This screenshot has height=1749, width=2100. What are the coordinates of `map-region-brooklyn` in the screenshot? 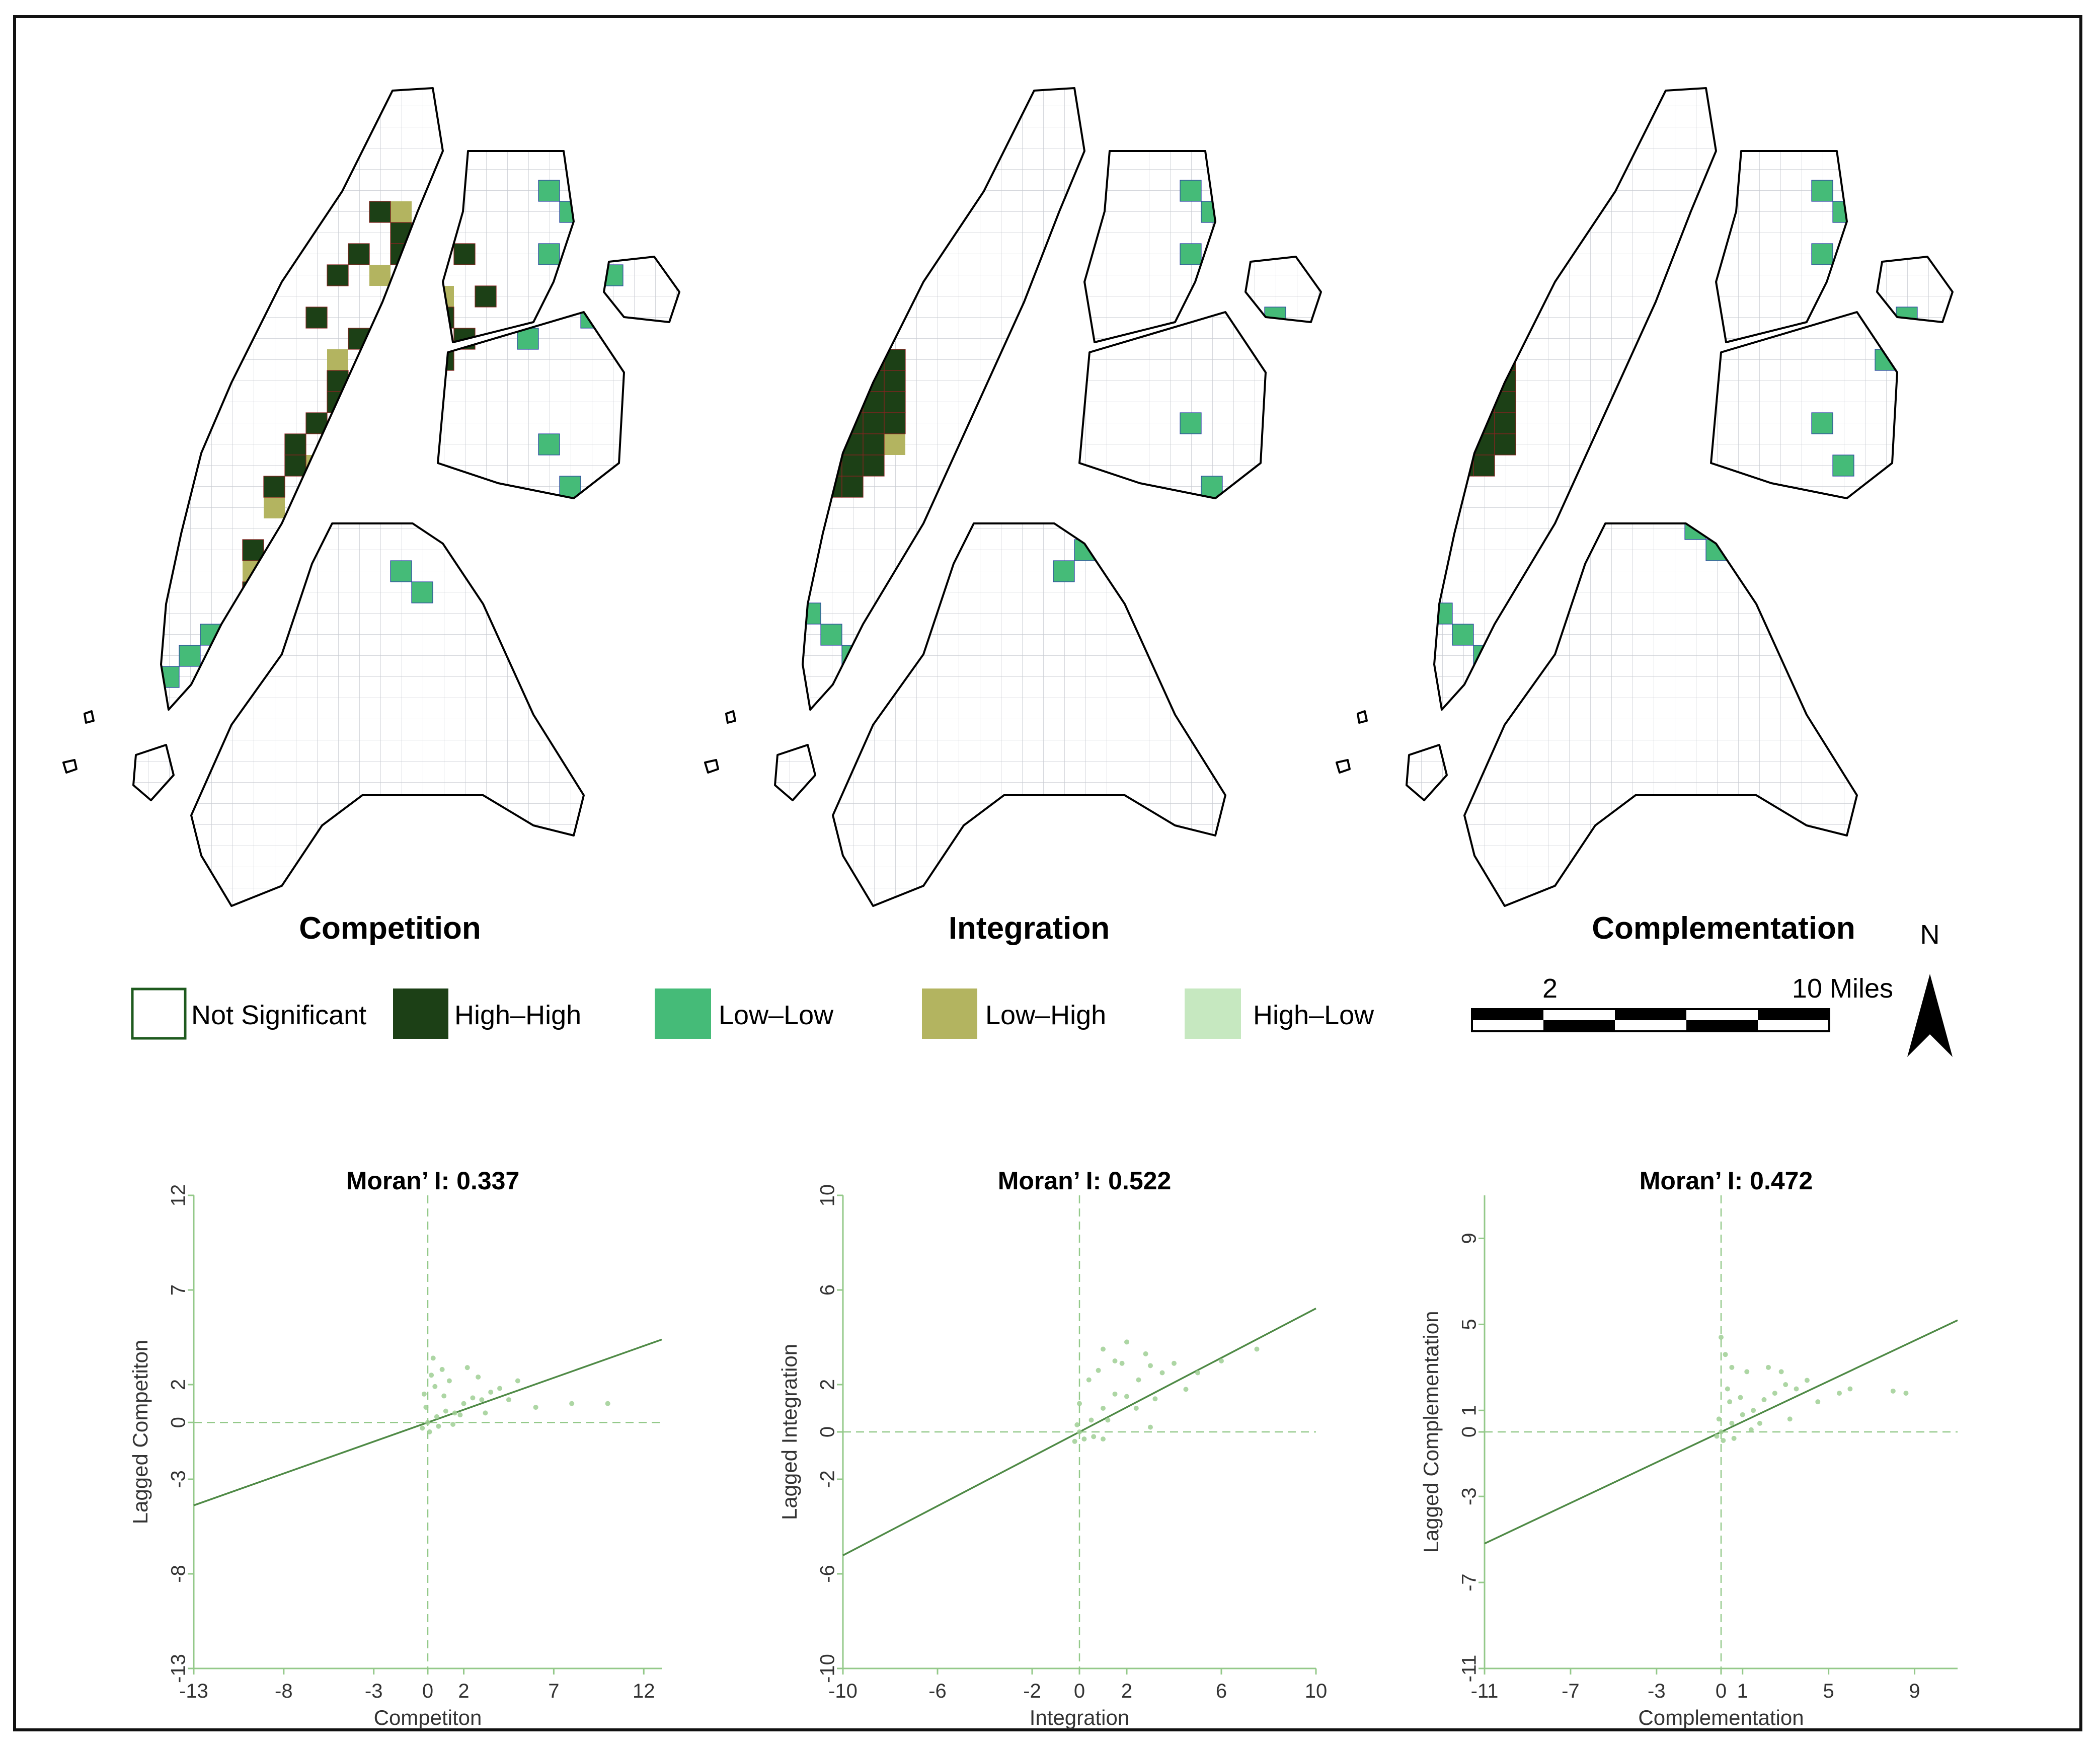 It's located at (1029, 714).